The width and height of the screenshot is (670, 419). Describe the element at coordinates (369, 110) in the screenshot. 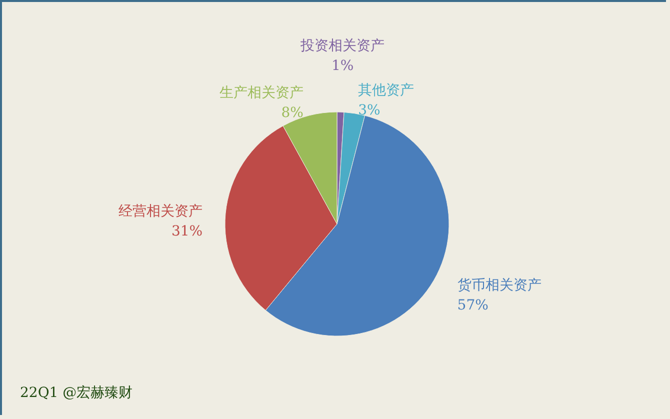

I see `data-label: 3%` at that location.